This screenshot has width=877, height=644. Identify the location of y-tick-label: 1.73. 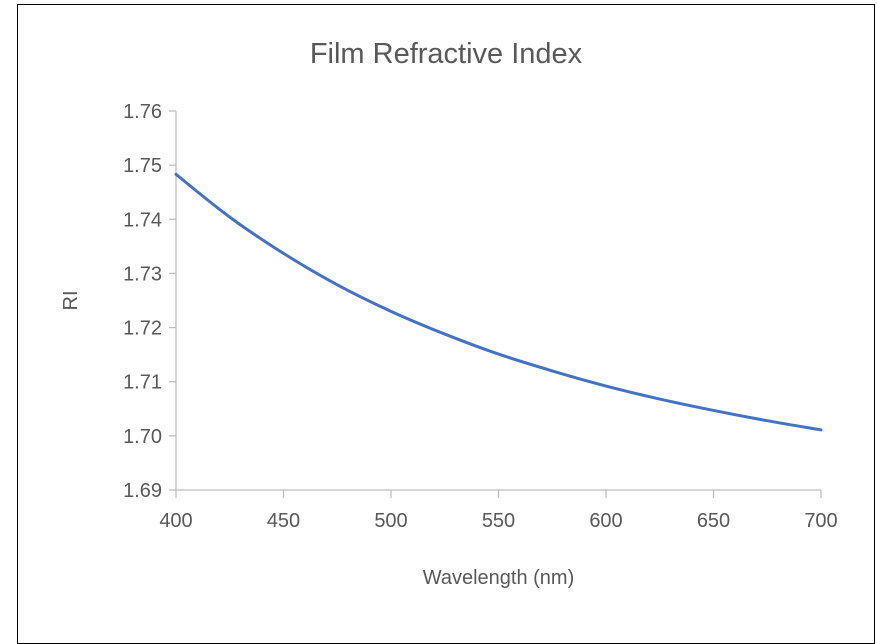
(142, 274).